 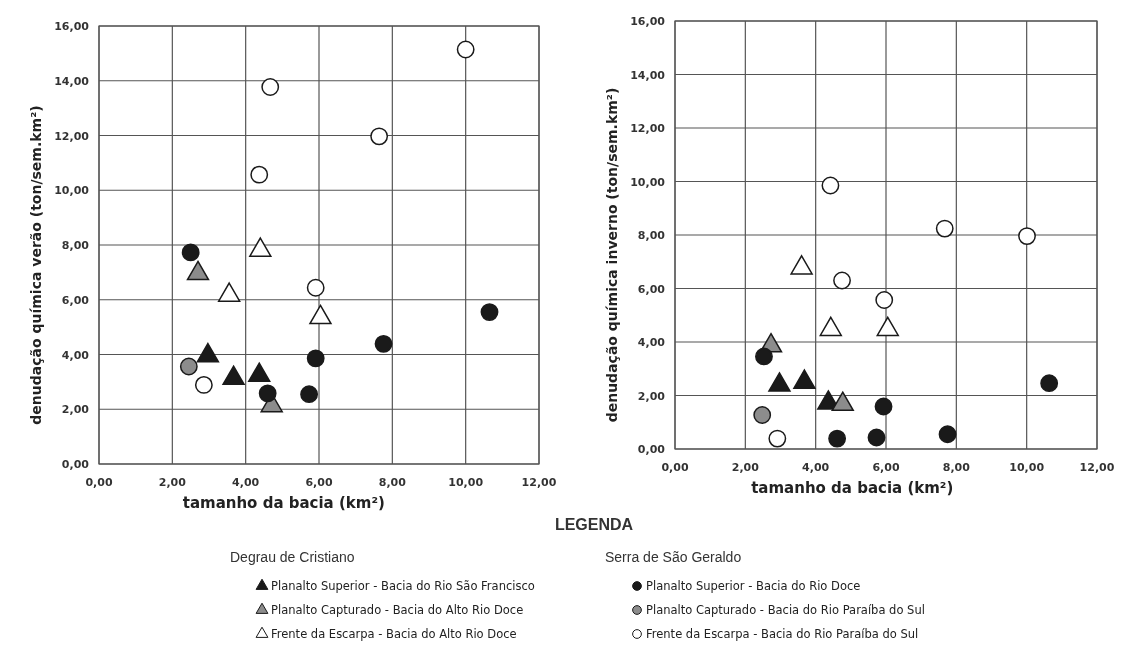 I want to click on text: Serra de São Geraldo, so click(x=673, y=557).